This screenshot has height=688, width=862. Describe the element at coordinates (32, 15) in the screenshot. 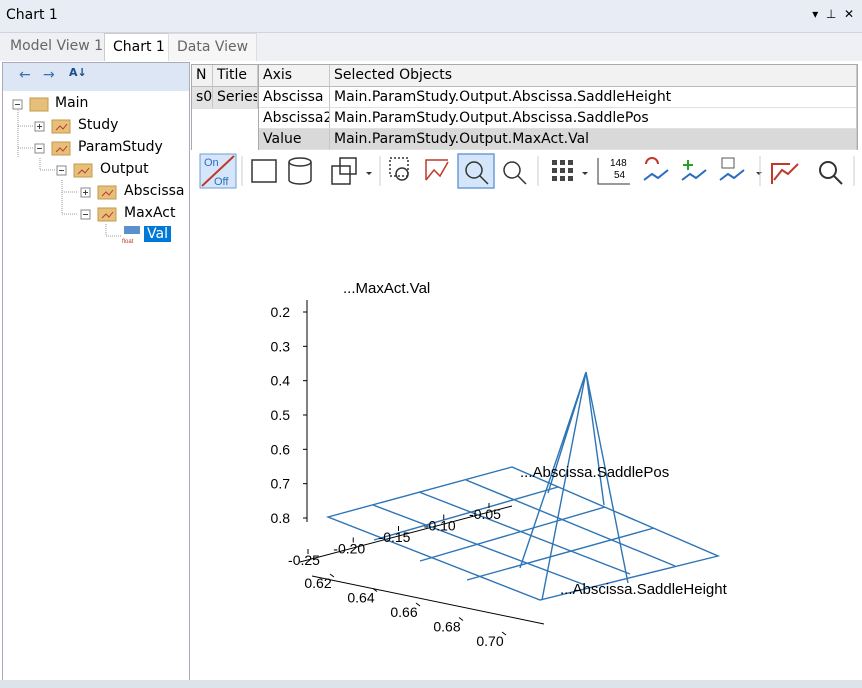

I see `window-title: Chart 1` at that location.